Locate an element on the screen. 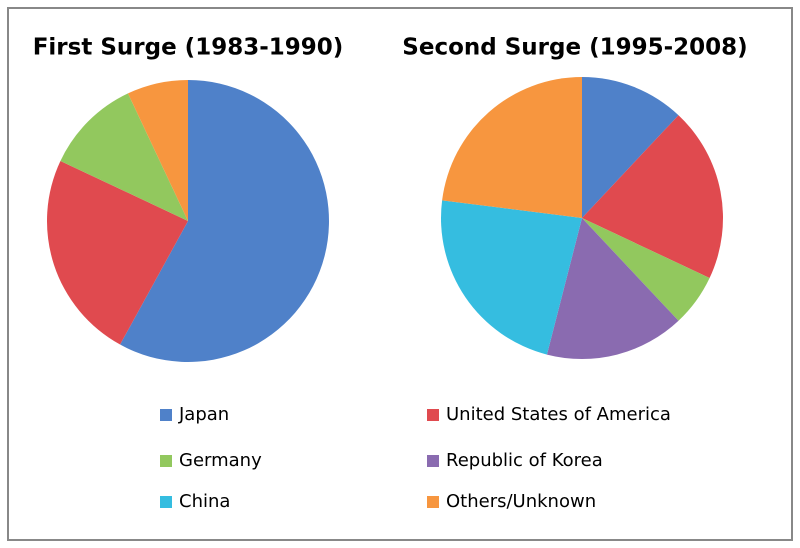 The height and width of the screenshot is (548, 800). legend-label: United States of America is located at coordinates (558, 414).